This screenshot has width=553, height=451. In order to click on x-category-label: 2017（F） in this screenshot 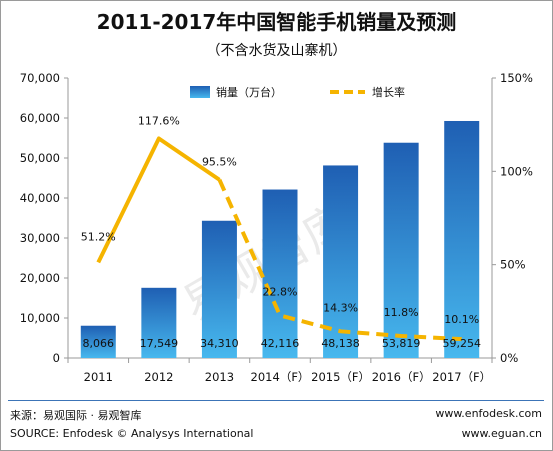, I will do `click(461, 377)`.